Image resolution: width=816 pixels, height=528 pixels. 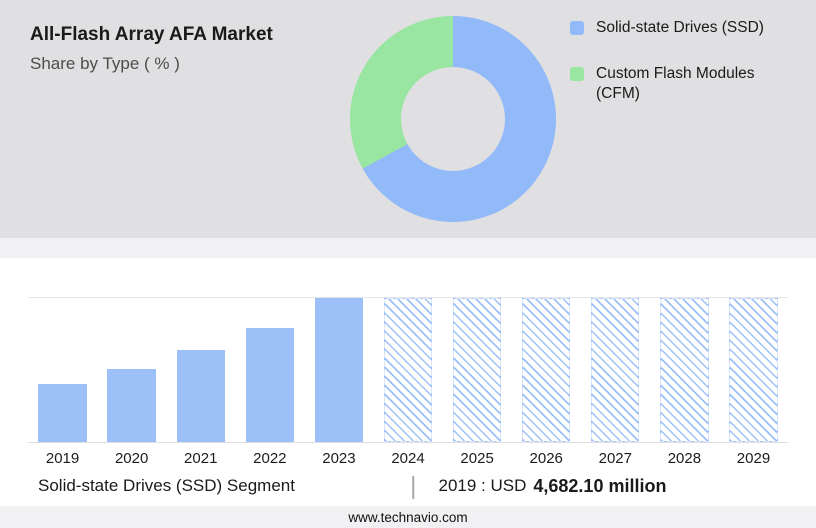 What do you see at coordinates (477, 458) in the screenshot?
I see `x-tick-label: 2025` at bounding box center [477, 458].